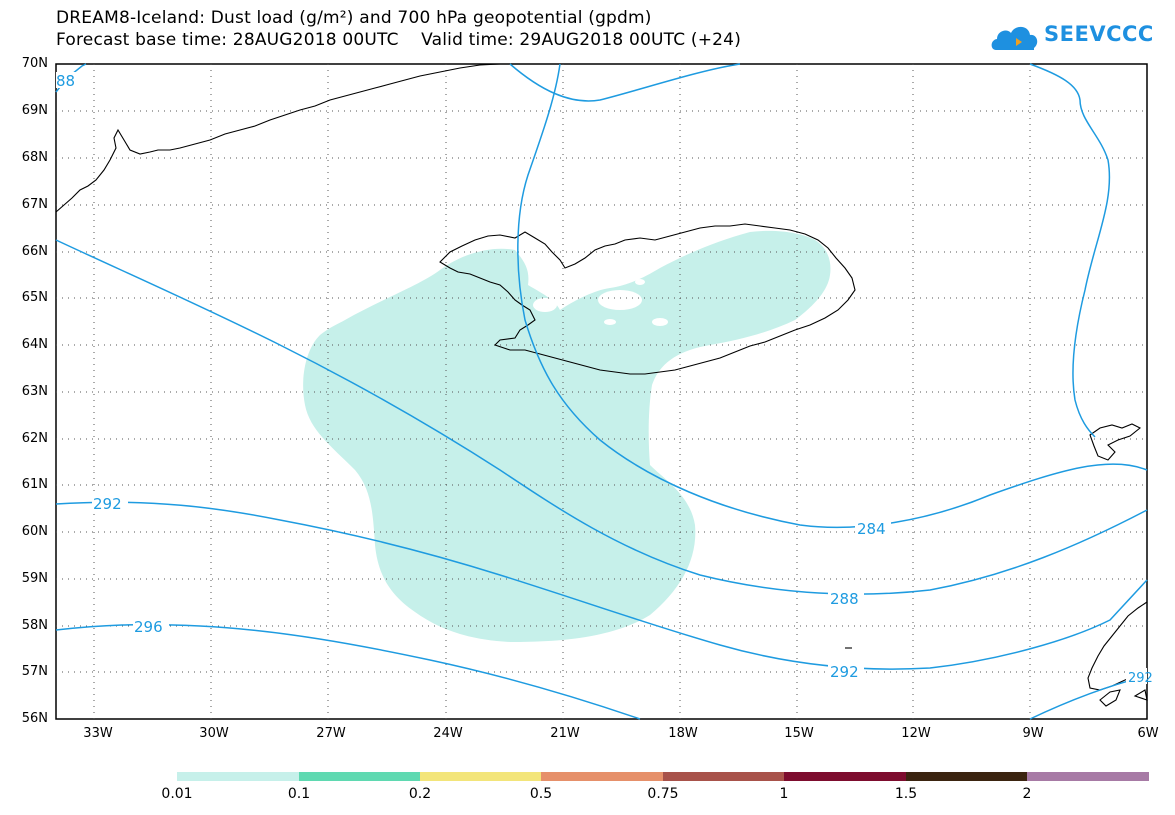 This screenshot has width=1175, height=815. What do you see at coordinates (663, 794) in the screenshot?
I see `colorbar-label: 0.75` at bounding box center [663, 794].